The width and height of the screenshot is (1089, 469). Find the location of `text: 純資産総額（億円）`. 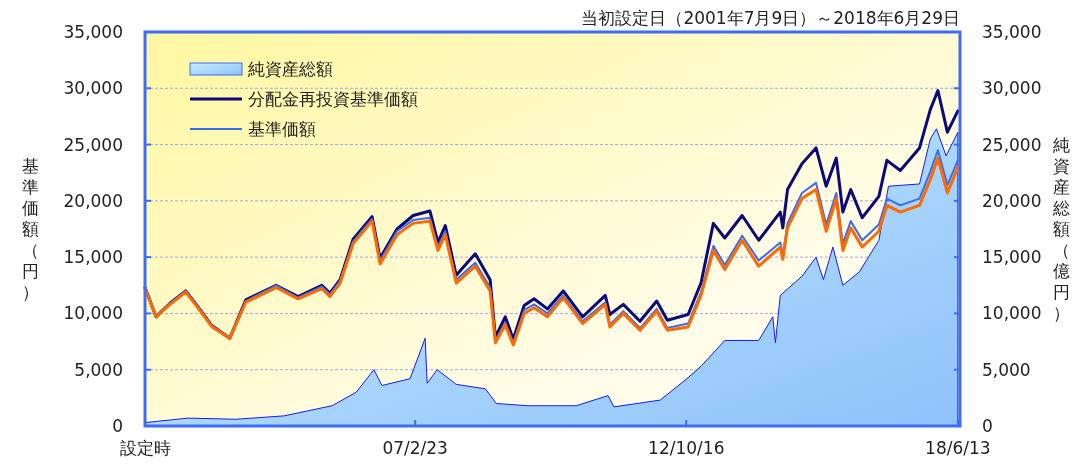

text: 純資産総額（億円） is located at coordinates (1061, 228).